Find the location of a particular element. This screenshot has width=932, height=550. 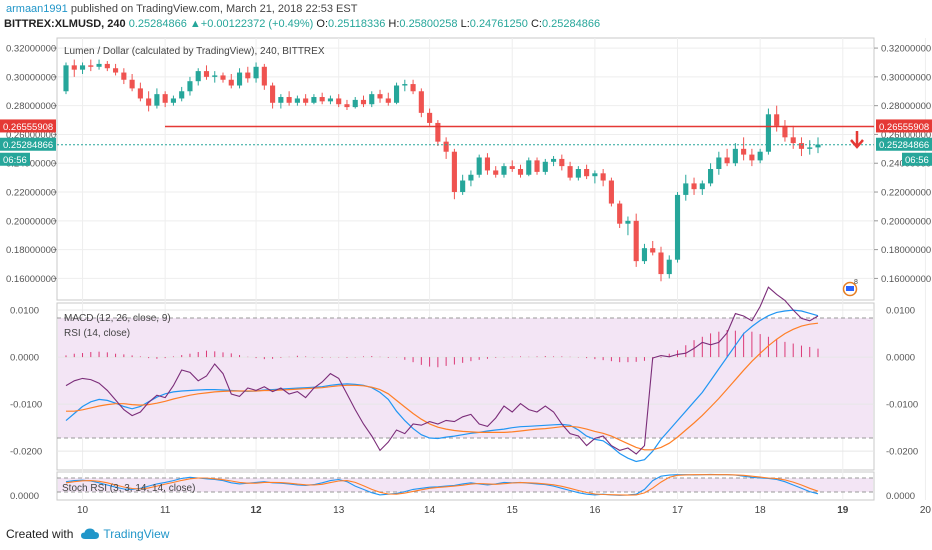

publisher-username: armaan1991 is located at coordinates (37, 9).